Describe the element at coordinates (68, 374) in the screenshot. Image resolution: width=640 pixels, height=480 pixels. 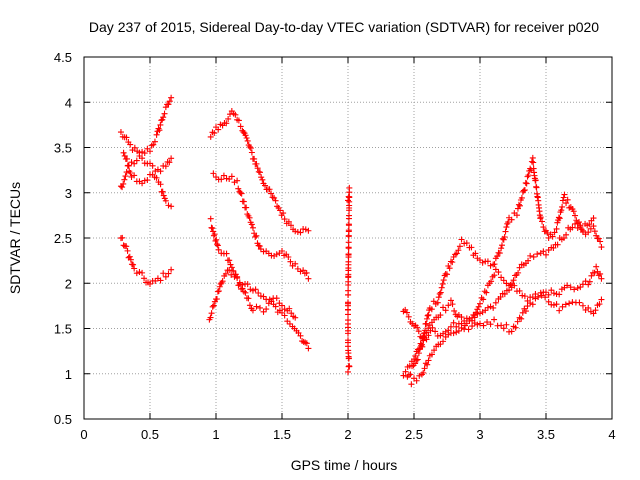
I see `y-tick-label: 1` at that location.